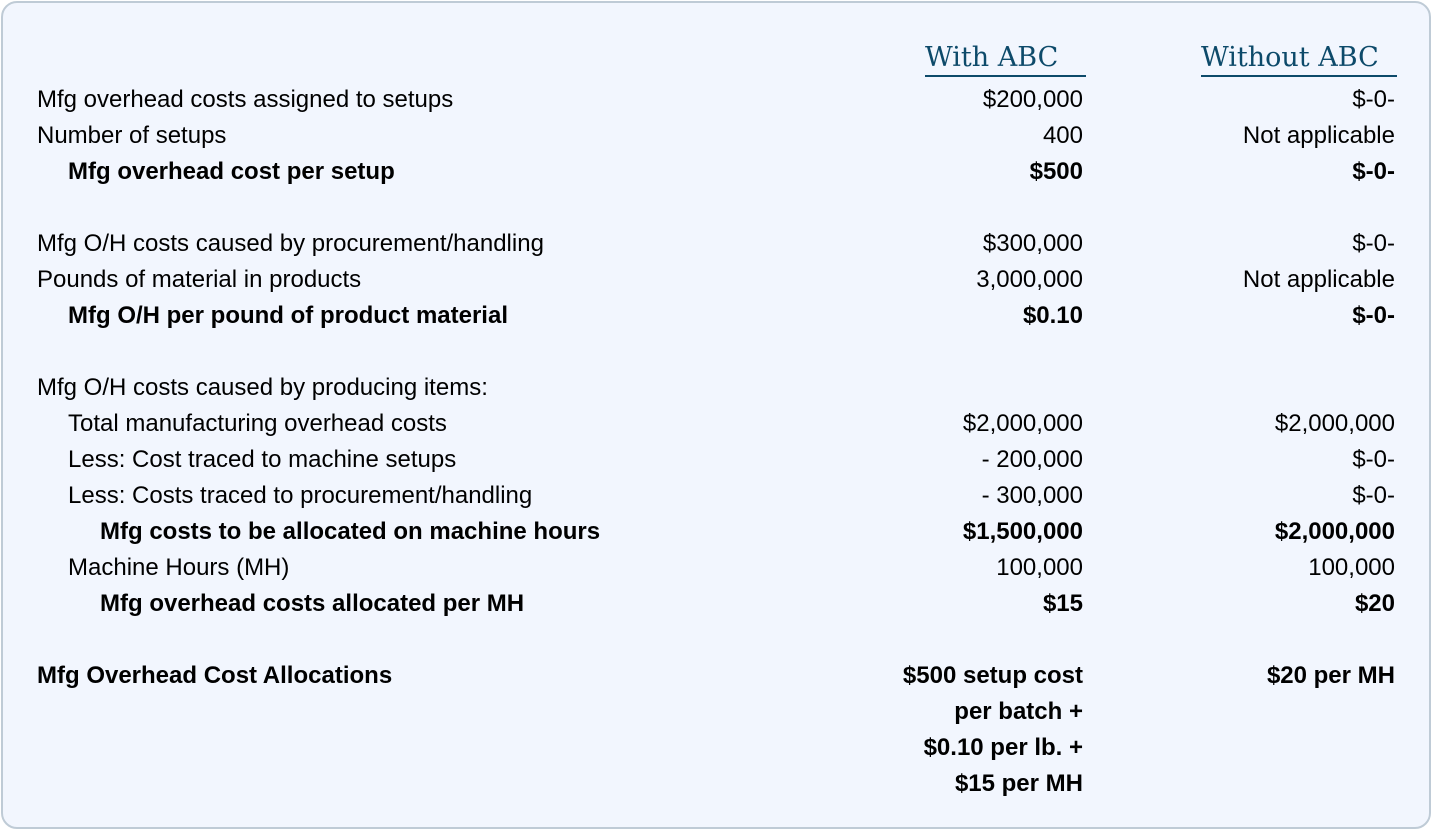 Image resolution: width=1432 pixels, height=830 pixels. I want to click on with-abc-value: - 200,000, so click(1032, 459).